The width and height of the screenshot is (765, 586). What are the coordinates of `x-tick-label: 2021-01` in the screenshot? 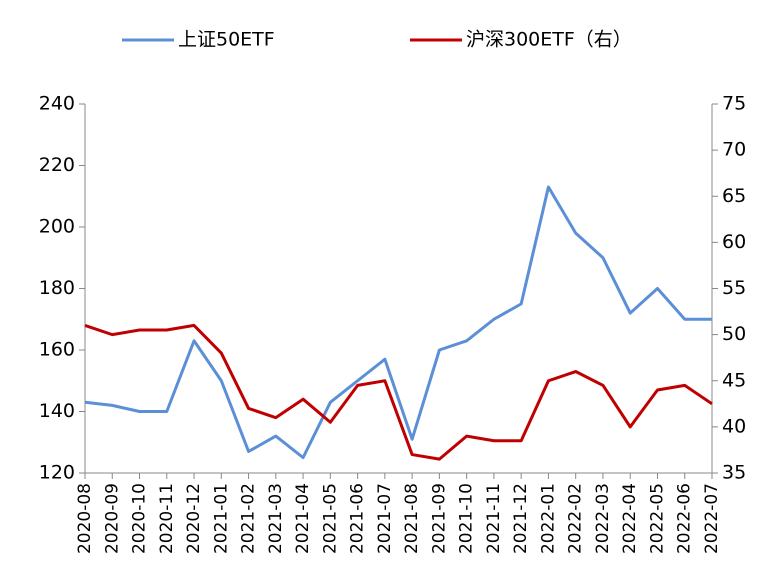 It's located at (221, 518).